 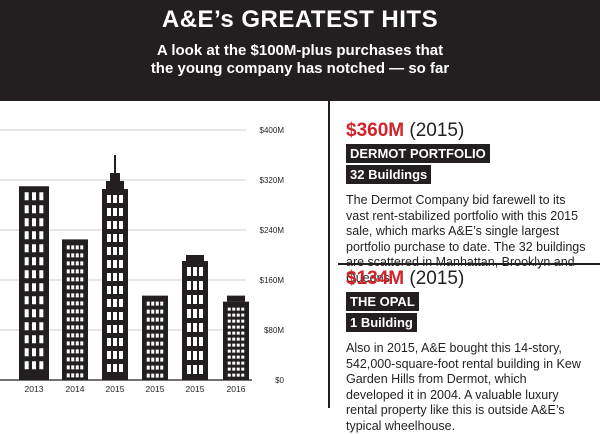 What do you see at coordinates (272, 130) in the screenshot?
I see `y-tick-label: $400M` at bounding box center [272, 130].